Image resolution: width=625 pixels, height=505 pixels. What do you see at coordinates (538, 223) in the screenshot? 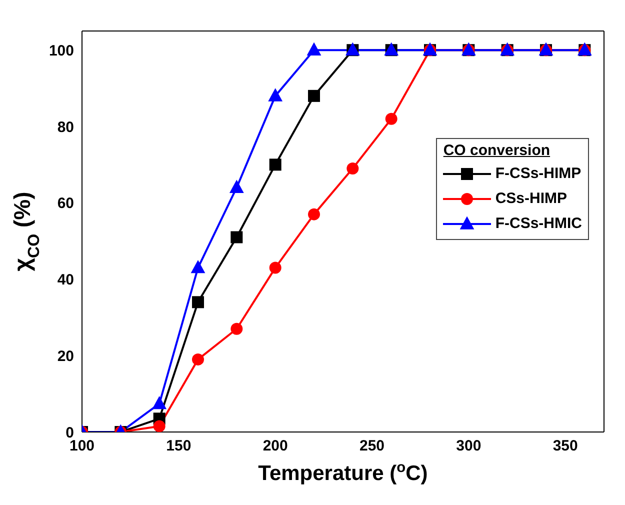
I see `legend-label: F-CSs-HMIC` at bounding box center [538, 223].